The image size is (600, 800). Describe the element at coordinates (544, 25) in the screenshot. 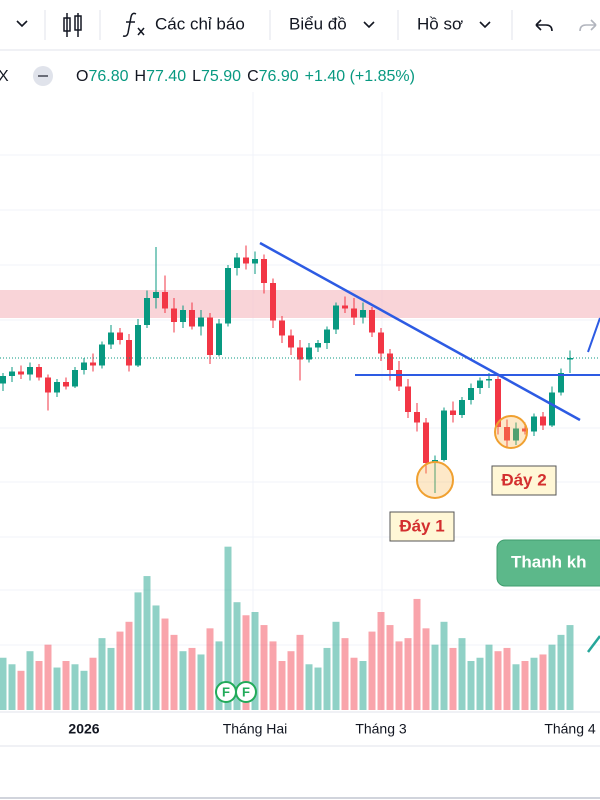

I see `undo-button` at that location.